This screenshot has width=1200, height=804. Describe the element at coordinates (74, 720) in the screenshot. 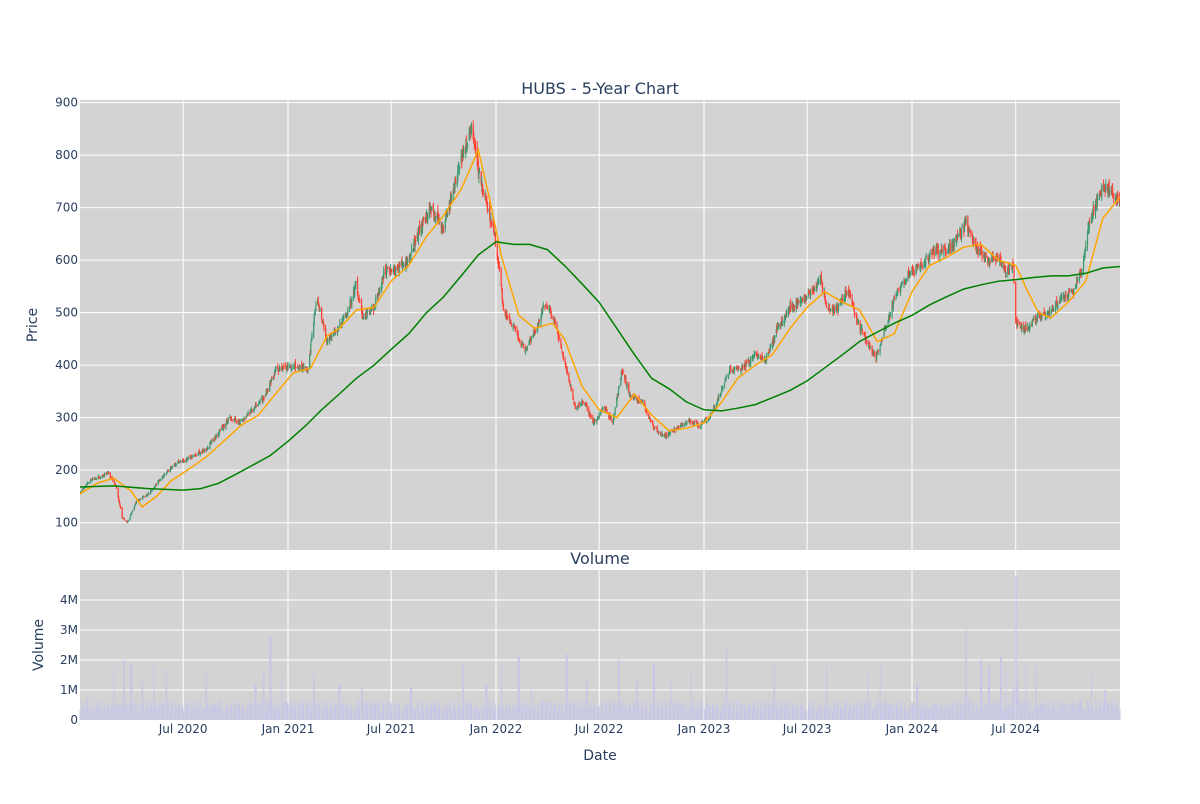

I see `volume-y-tick-label: 0` at that location.